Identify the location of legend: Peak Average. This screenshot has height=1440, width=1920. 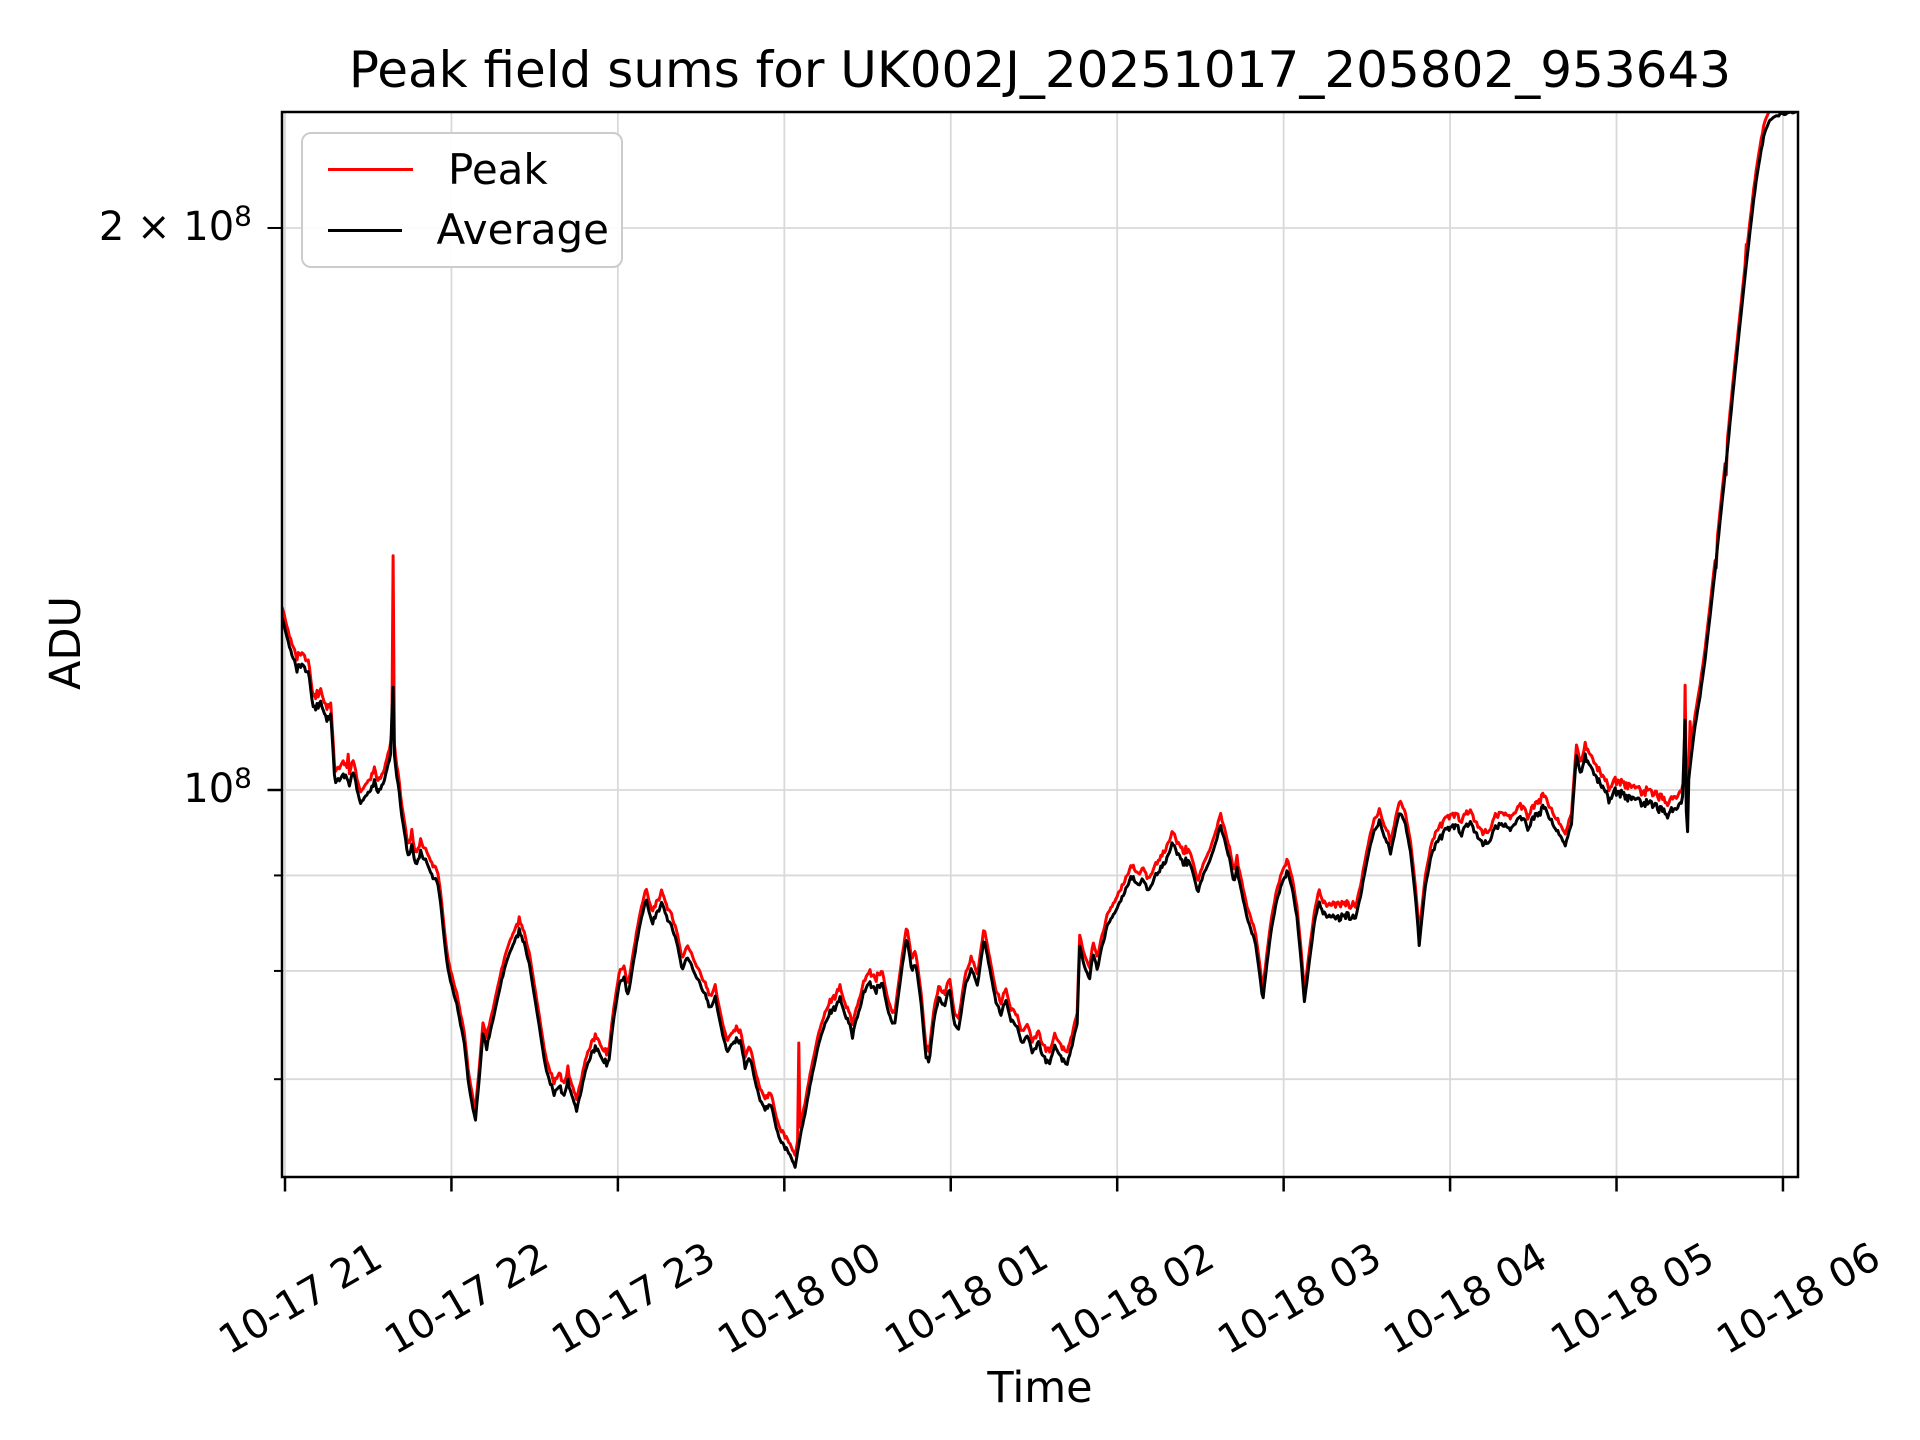
(462, 200).